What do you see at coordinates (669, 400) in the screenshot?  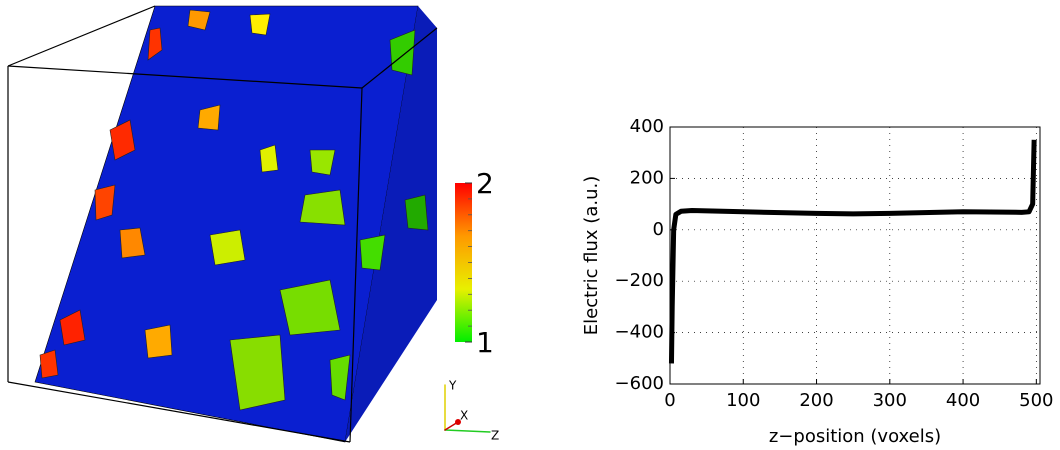 I see `x-tick-label: 0` at bounding box center [669, 400].